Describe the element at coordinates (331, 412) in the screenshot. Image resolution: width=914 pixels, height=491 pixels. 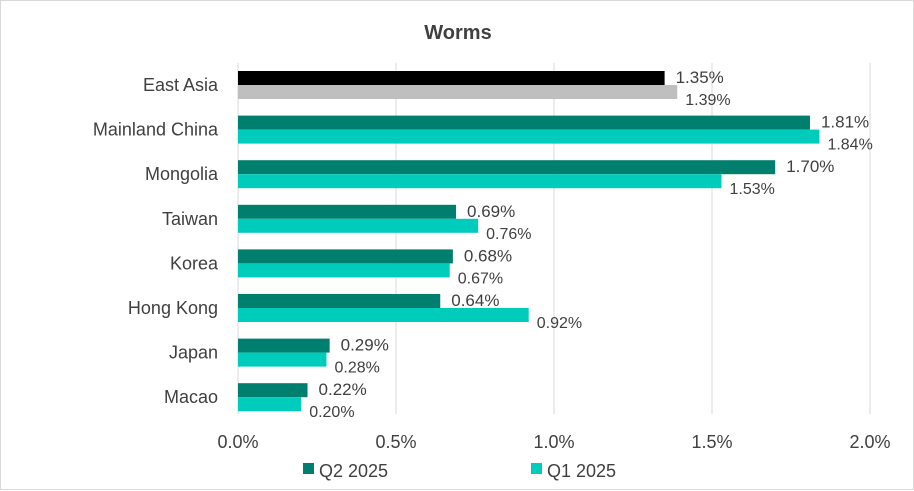
I see `data-label-q1-2025-macao: 0.20%` at that location.